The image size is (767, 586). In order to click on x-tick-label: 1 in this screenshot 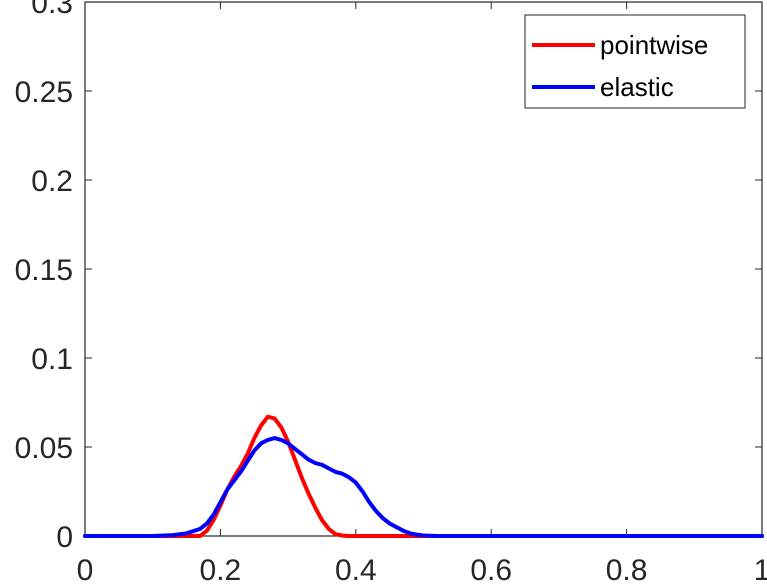, I will do `click(760, 570)`.